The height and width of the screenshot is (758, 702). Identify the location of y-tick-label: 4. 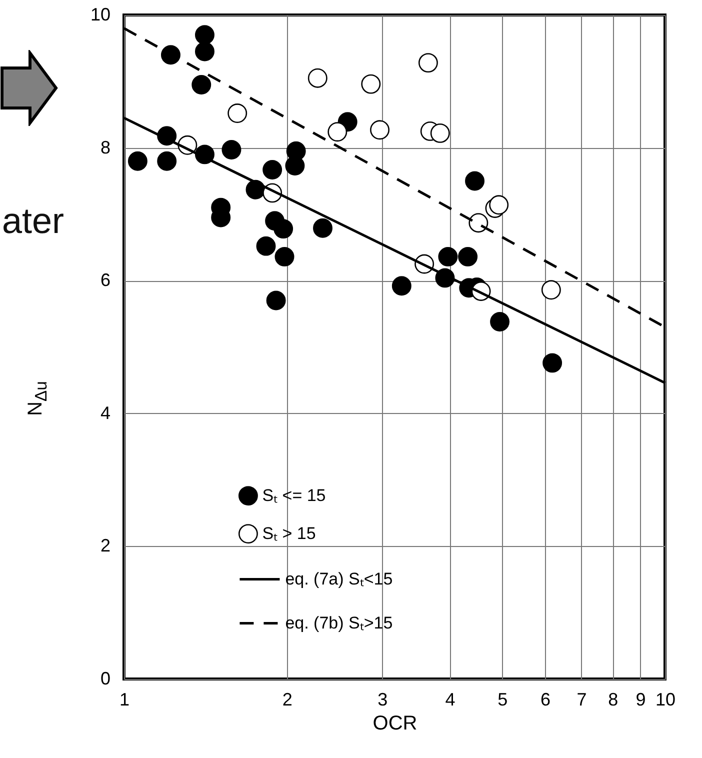
(105, 412).